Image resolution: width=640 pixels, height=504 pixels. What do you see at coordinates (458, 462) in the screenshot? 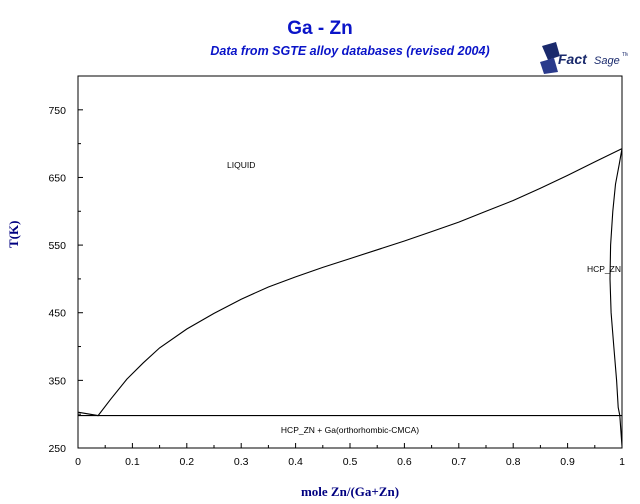
I see `x-tick-label: 0.7` at bounding box center [458, 462].